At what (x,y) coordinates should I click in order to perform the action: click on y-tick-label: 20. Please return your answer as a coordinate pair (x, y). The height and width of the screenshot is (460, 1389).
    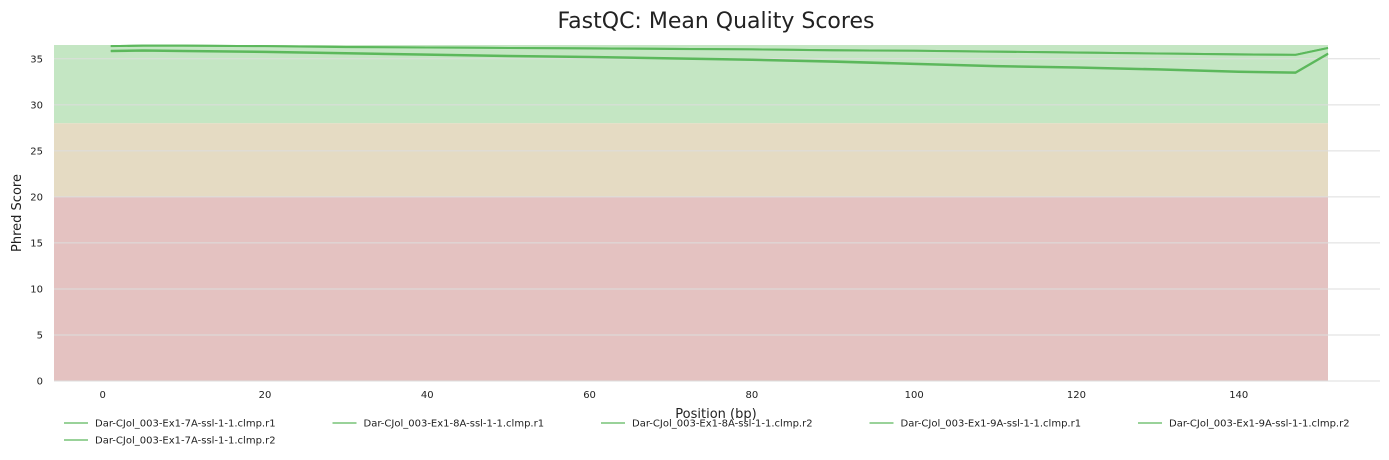
    Looking at the image, I should click on (36, 197).